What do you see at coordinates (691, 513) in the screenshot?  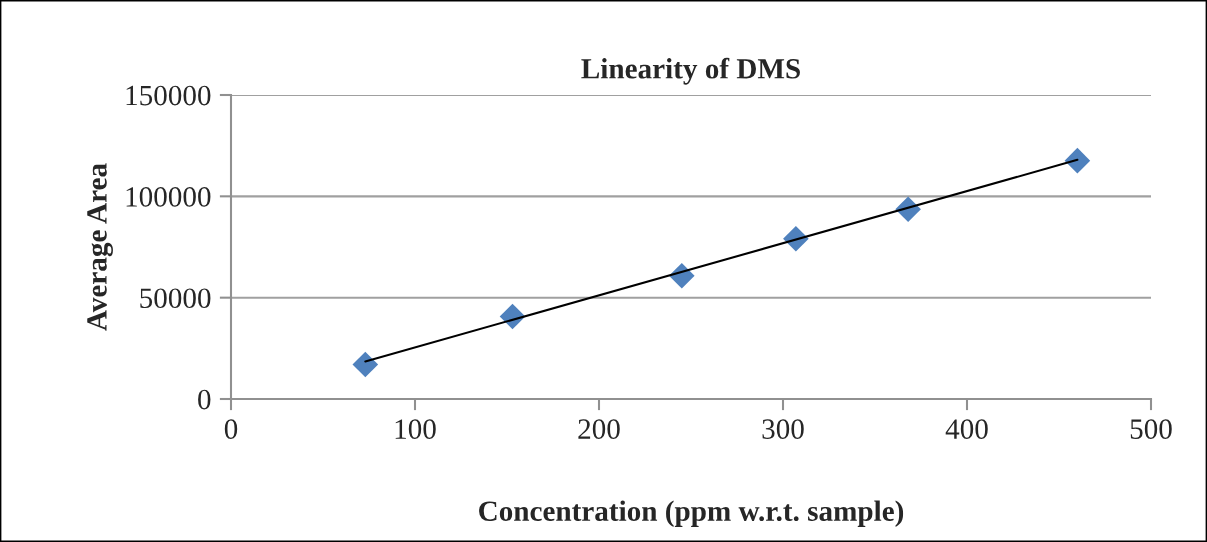 I see `x-axis-title: Concentration (ppm w.r.t. sample)` at bounding box center [691, 513].